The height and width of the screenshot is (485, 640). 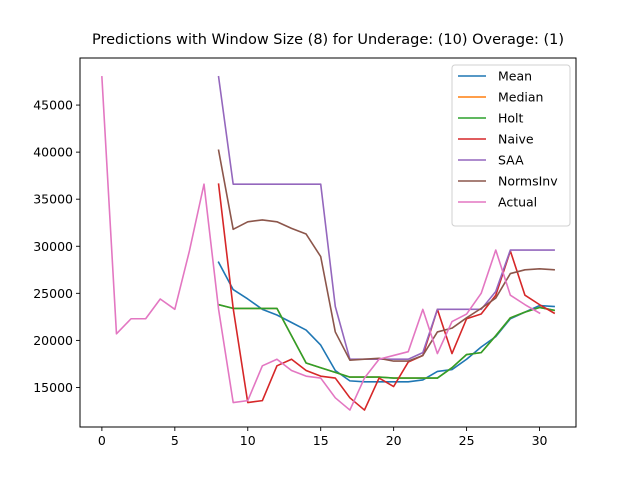 I want to click on x-tick-label: 10, so click(x=248, y=440).